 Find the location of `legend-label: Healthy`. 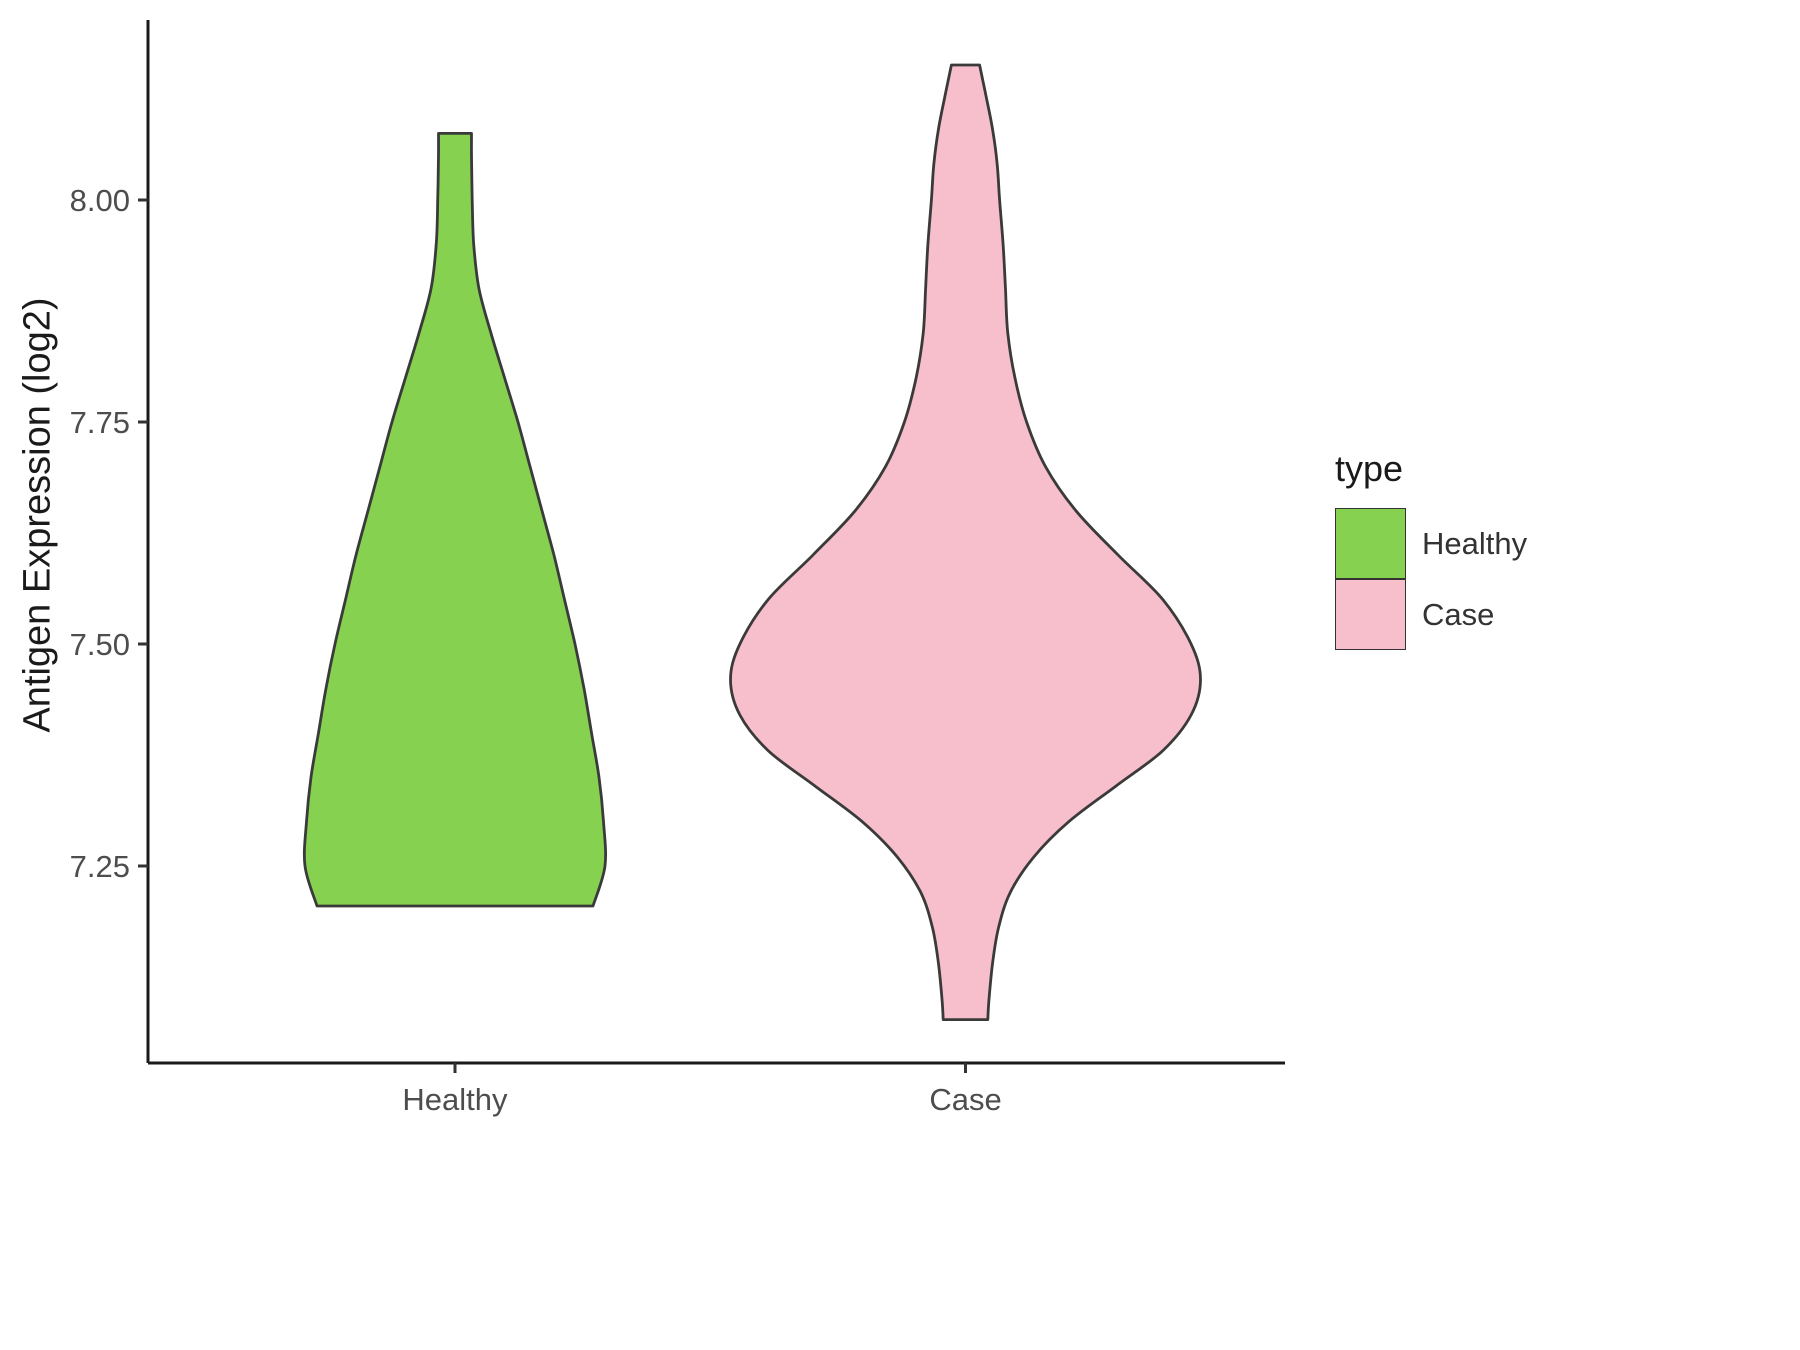

legend-label: Healthy is located at coordinates (1475, 543).